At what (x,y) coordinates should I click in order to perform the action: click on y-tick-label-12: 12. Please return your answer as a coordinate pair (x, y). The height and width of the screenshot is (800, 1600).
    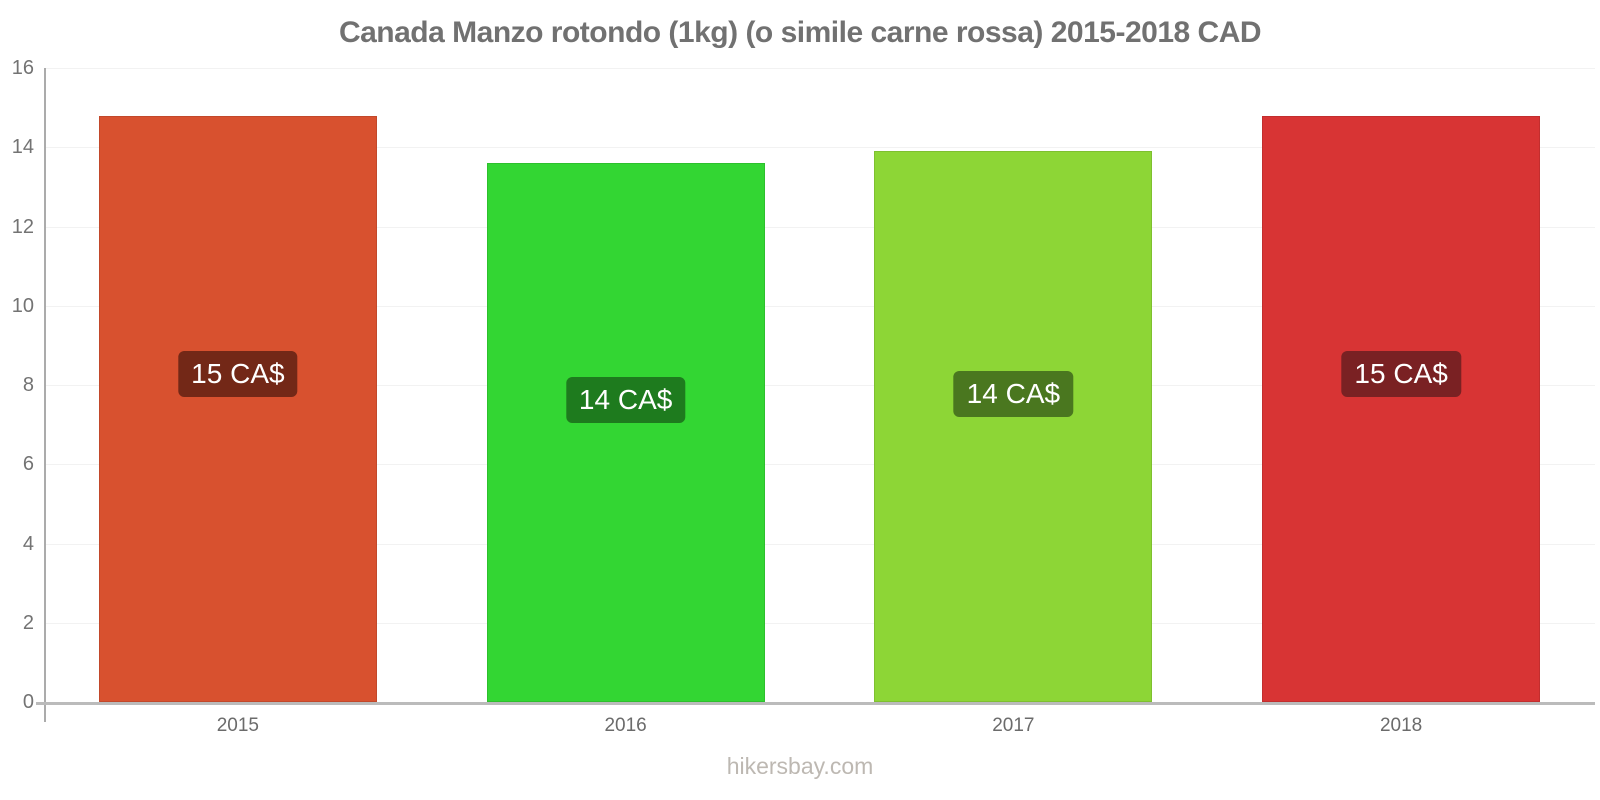
    Looking at the image, I should click on (22, 226).